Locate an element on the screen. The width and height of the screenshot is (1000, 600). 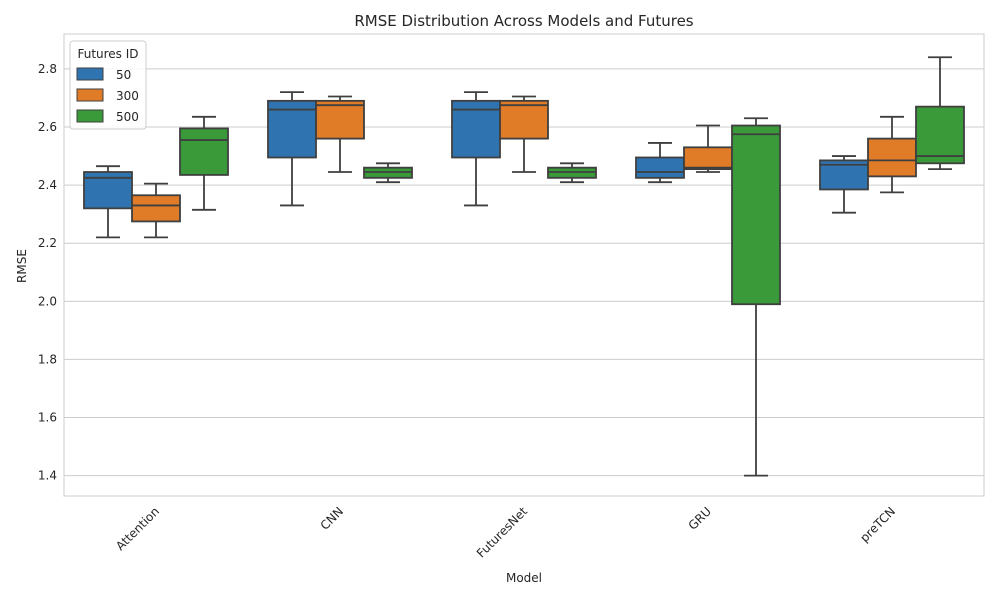
y-tick-label: 1.4 is located at coordinates (47, 476).